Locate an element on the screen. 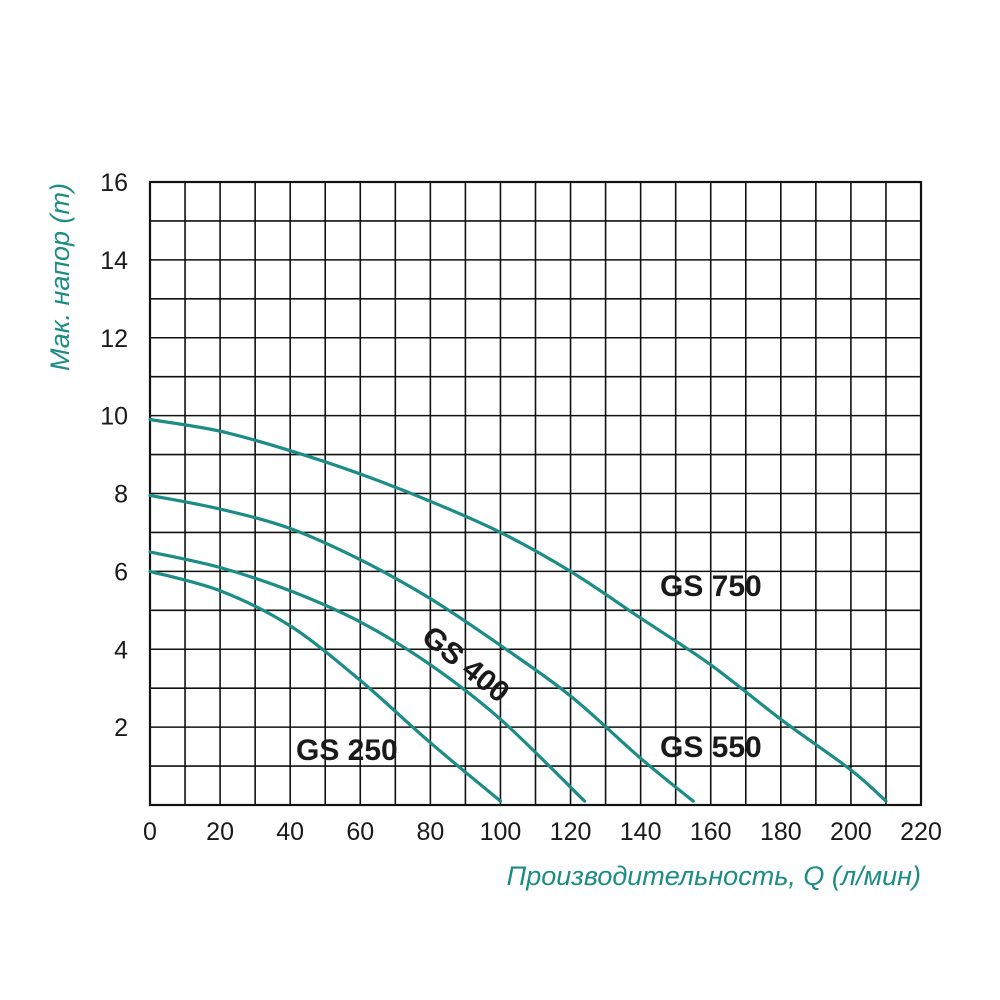 The image size is (1000, 1000). x-tick-label: 200 is located at coordinates (851, 832).